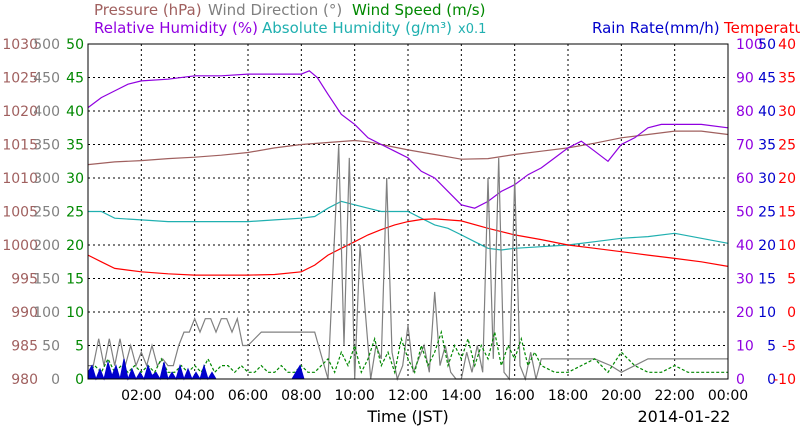  I want to click on legend-entry: Pressure (hPa), so click(148, 10).